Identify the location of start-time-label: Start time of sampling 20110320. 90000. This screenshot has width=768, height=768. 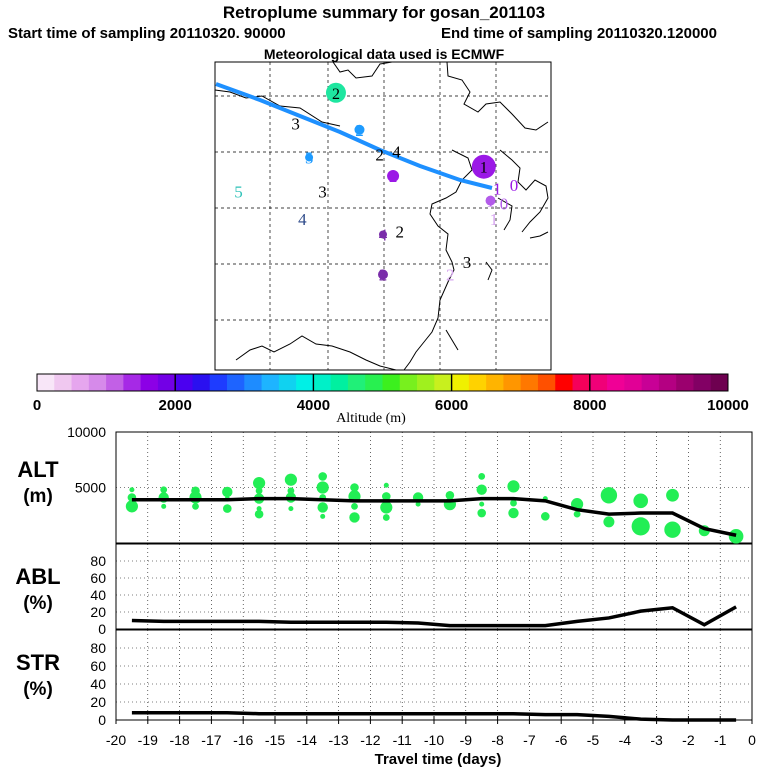
(147, 33).